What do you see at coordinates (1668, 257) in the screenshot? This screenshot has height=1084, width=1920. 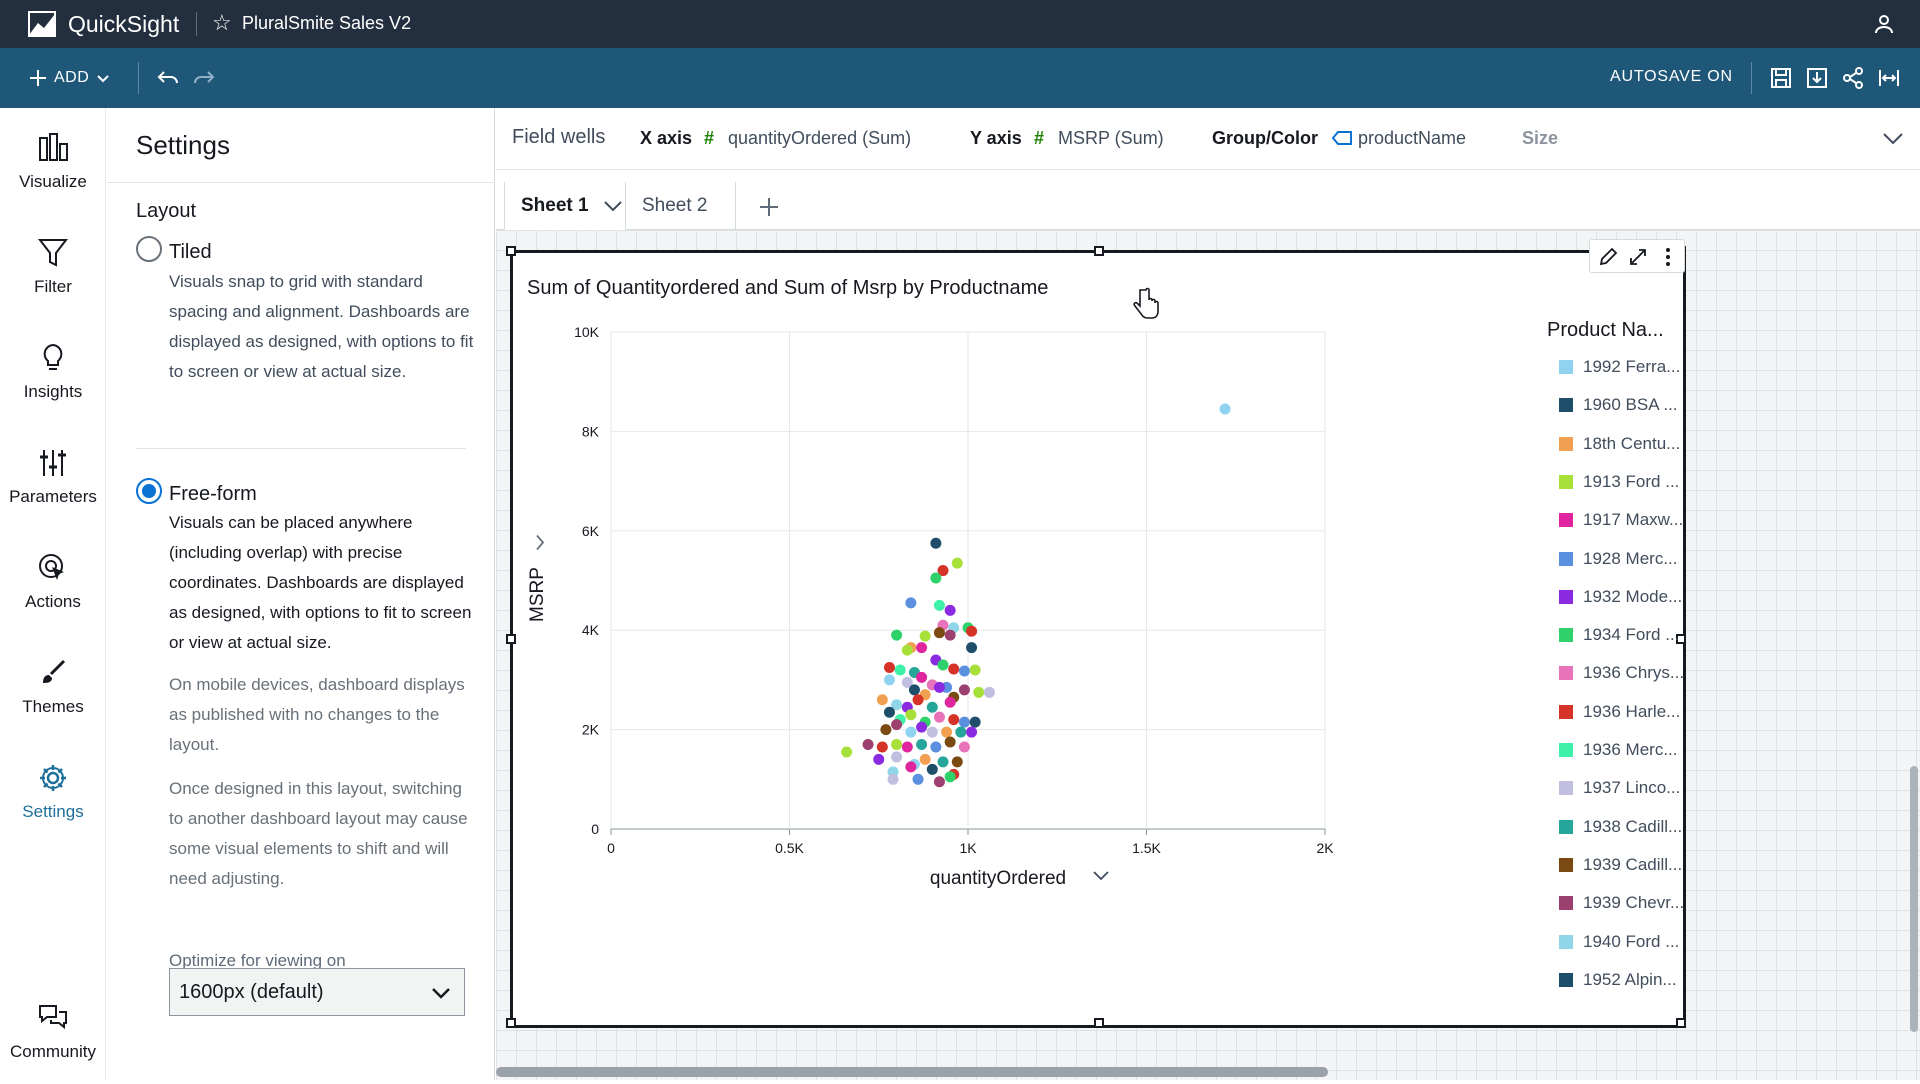 I see `more-options-icon` at bounding box center [1668, 257].